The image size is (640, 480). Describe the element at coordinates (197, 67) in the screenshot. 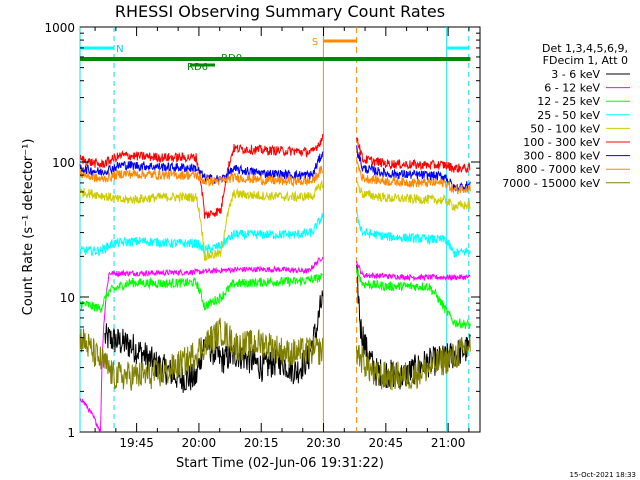

I see `rd6-label: RD6` at that location.